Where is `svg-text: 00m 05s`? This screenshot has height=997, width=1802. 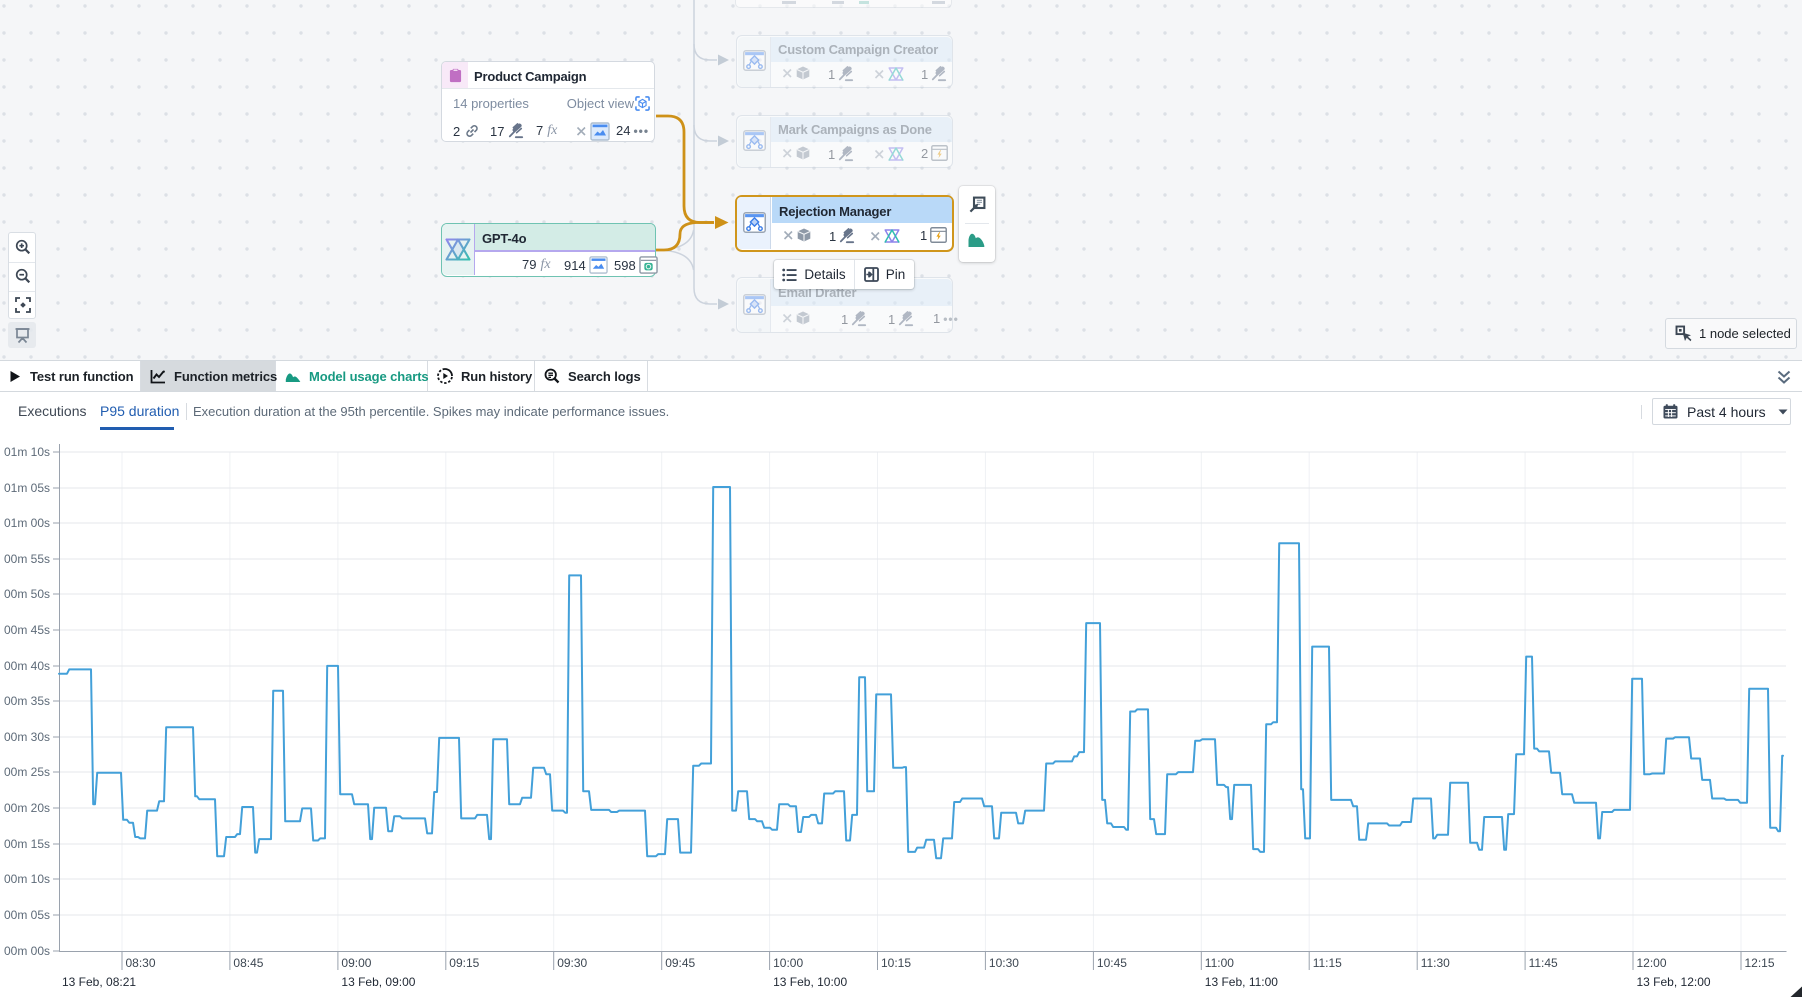 svg-text: 00m 05s is located at coordinates (27, 915).